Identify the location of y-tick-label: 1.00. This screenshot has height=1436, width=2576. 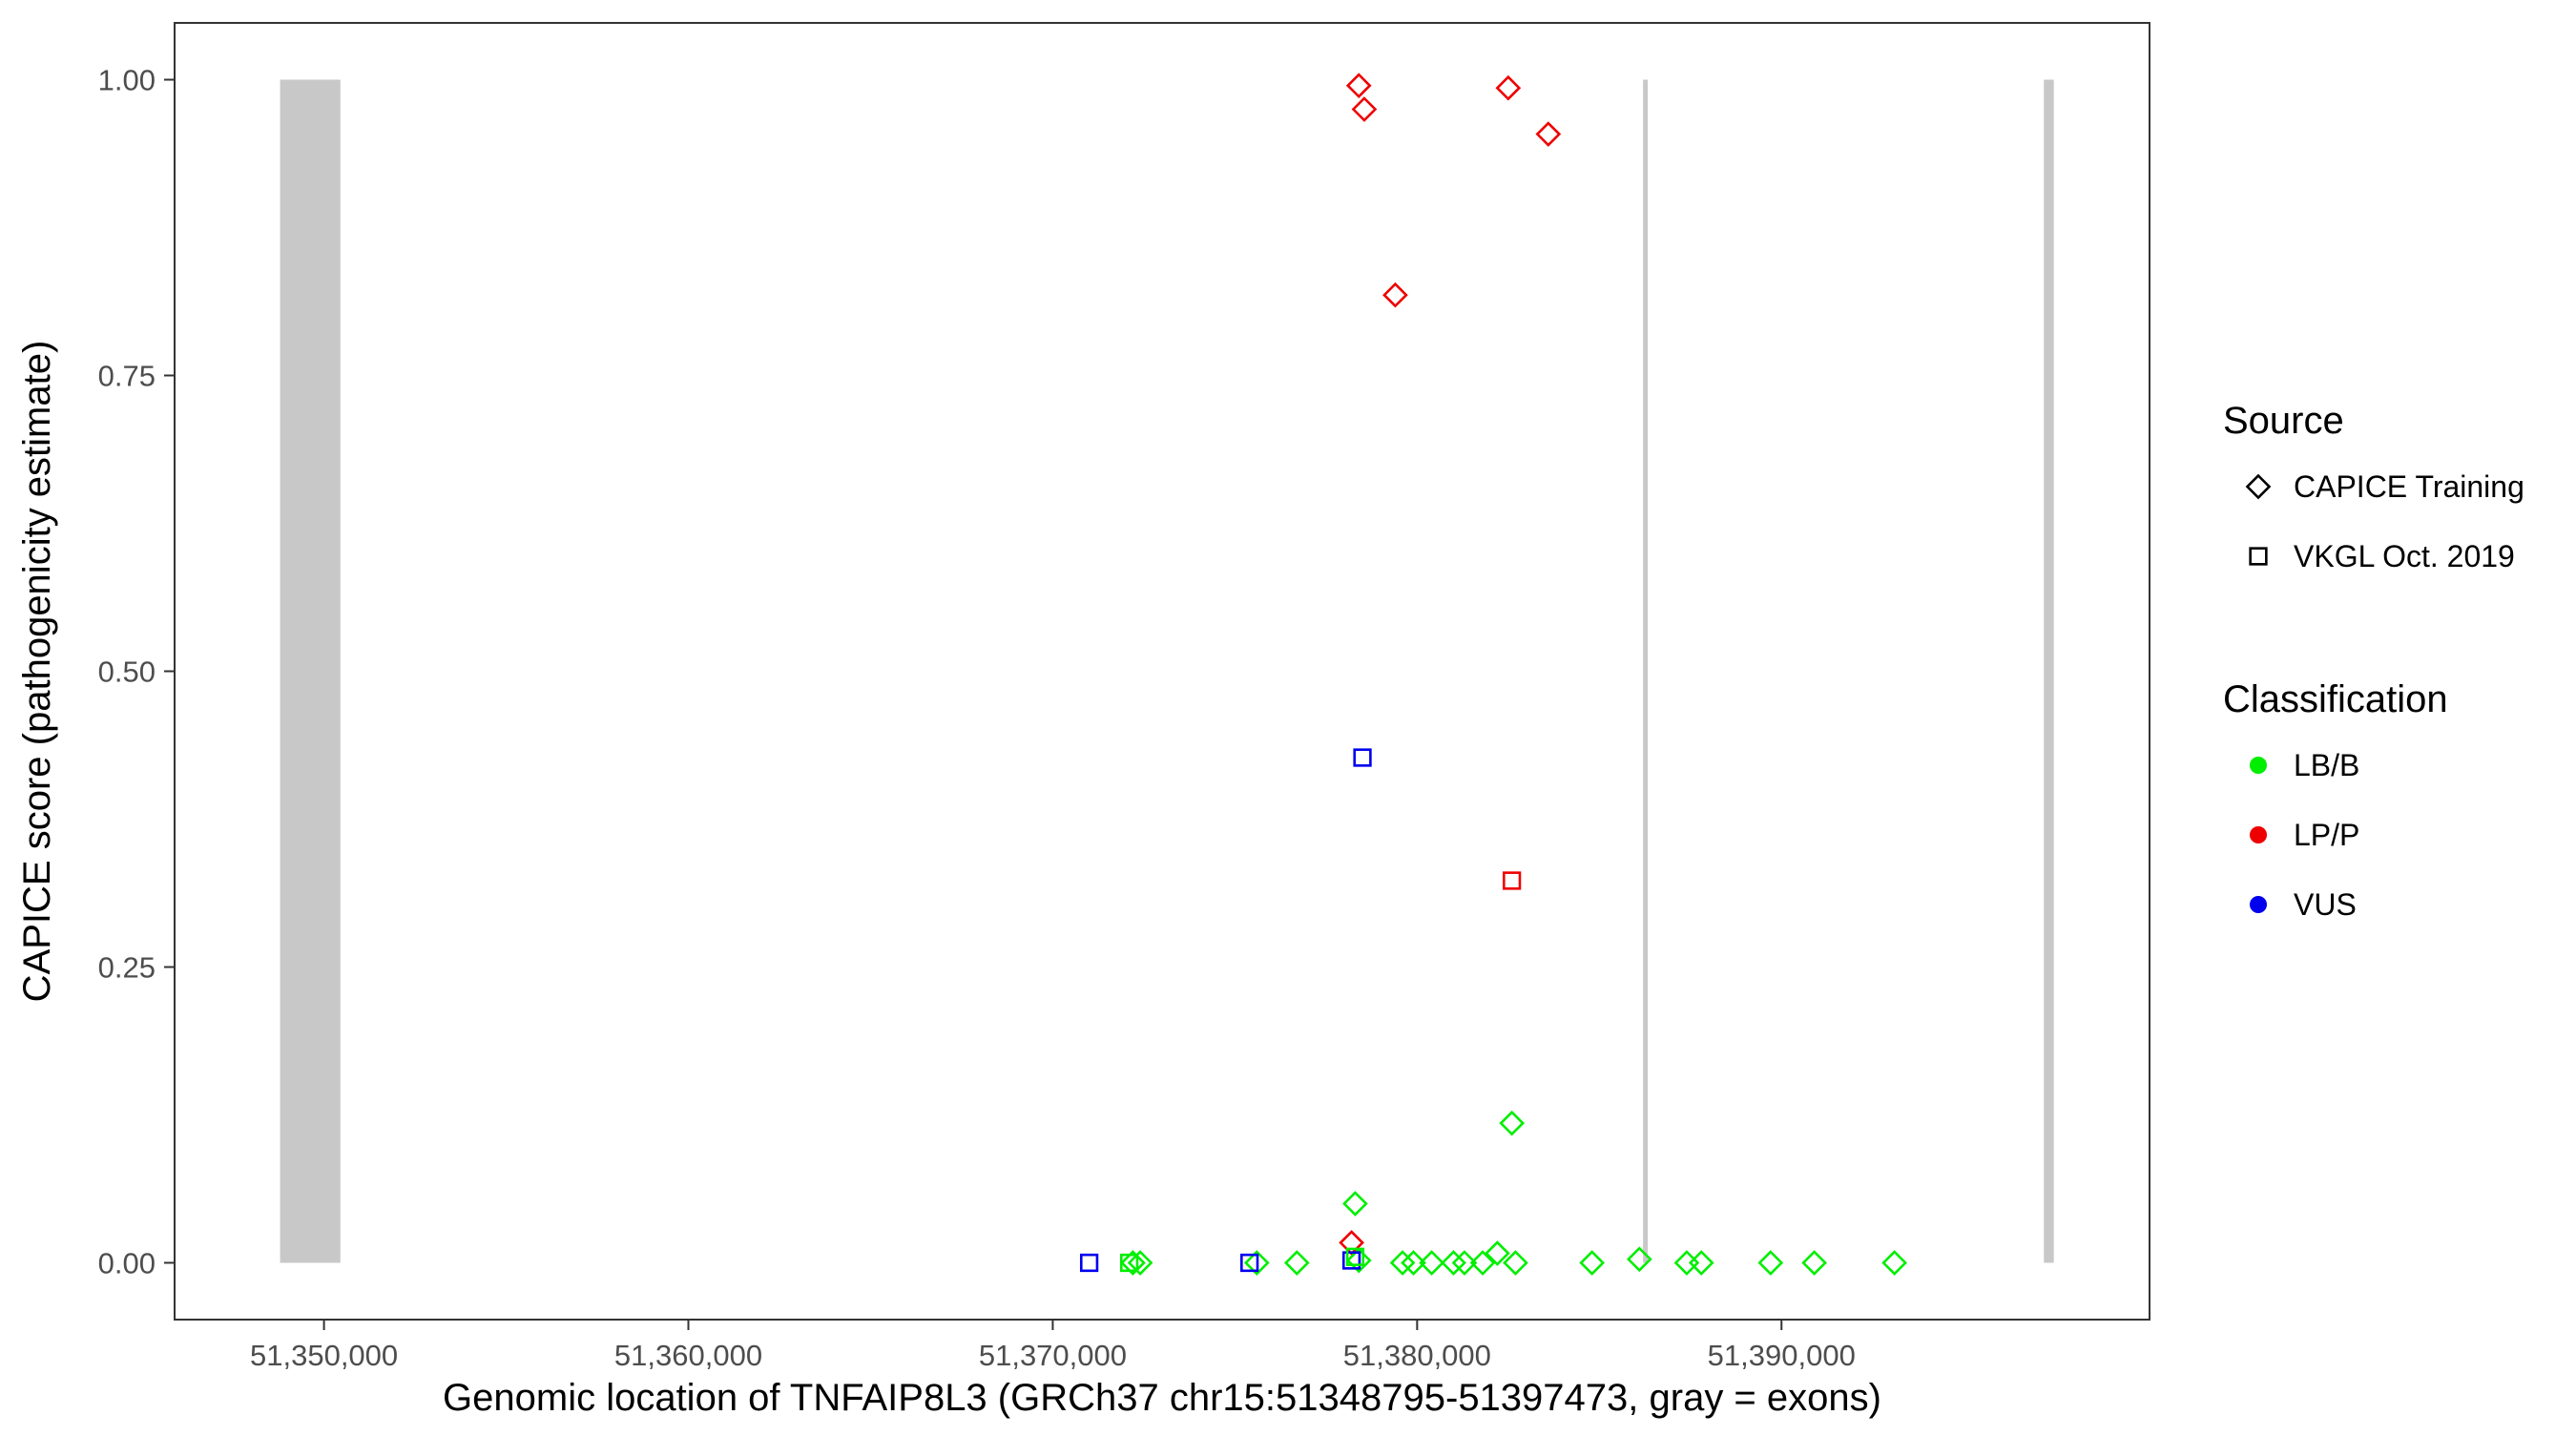
(127, 80).